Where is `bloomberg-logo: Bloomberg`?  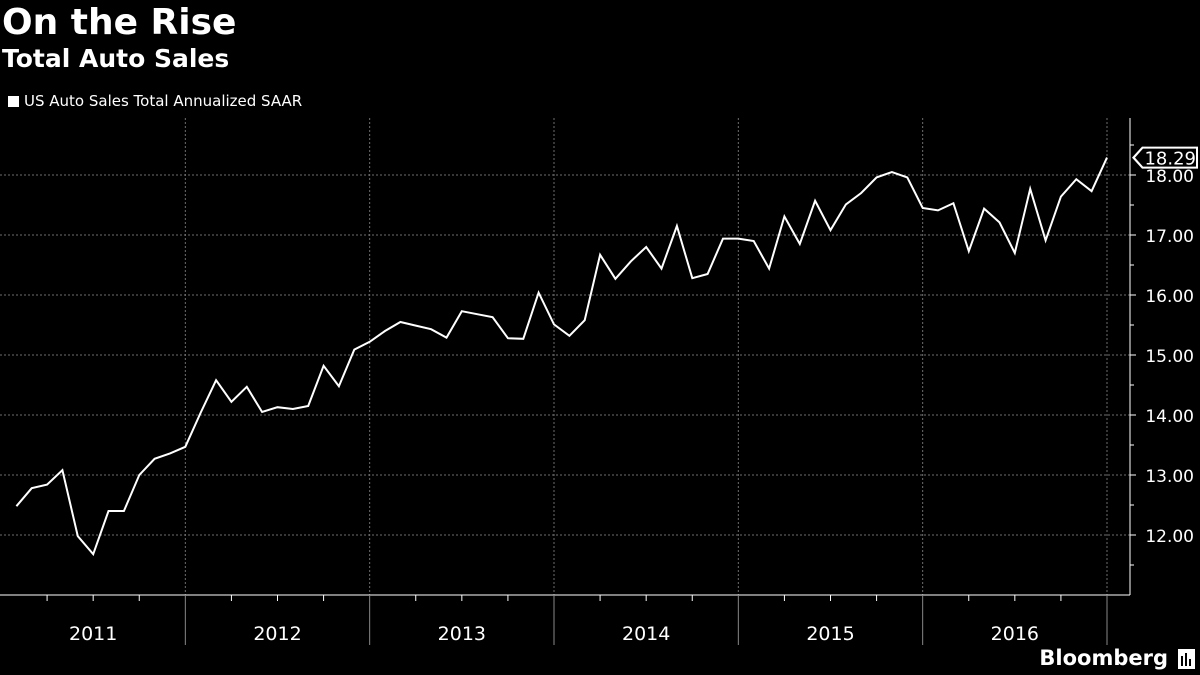 bloomberg-logo: Bloomberg is located at coordinates (1103, 658).